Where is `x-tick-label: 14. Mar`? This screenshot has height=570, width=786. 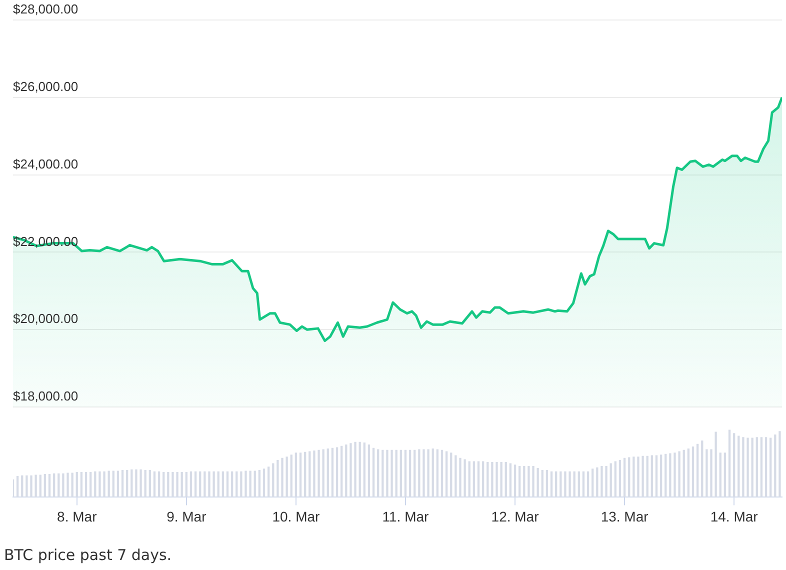 x-tick-label: 14. Mar is located at coordinates (734, 516).